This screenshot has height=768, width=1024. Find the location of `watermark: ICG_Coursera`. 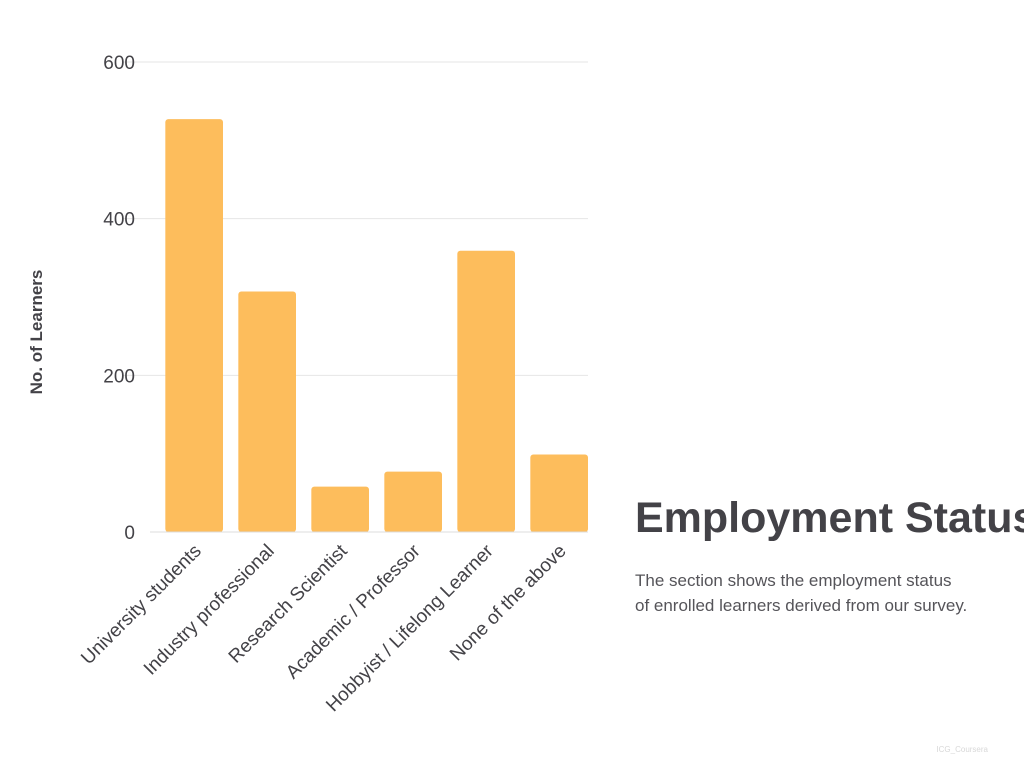

watermark: ICG_Coursera is located at coordinates (962, 749).